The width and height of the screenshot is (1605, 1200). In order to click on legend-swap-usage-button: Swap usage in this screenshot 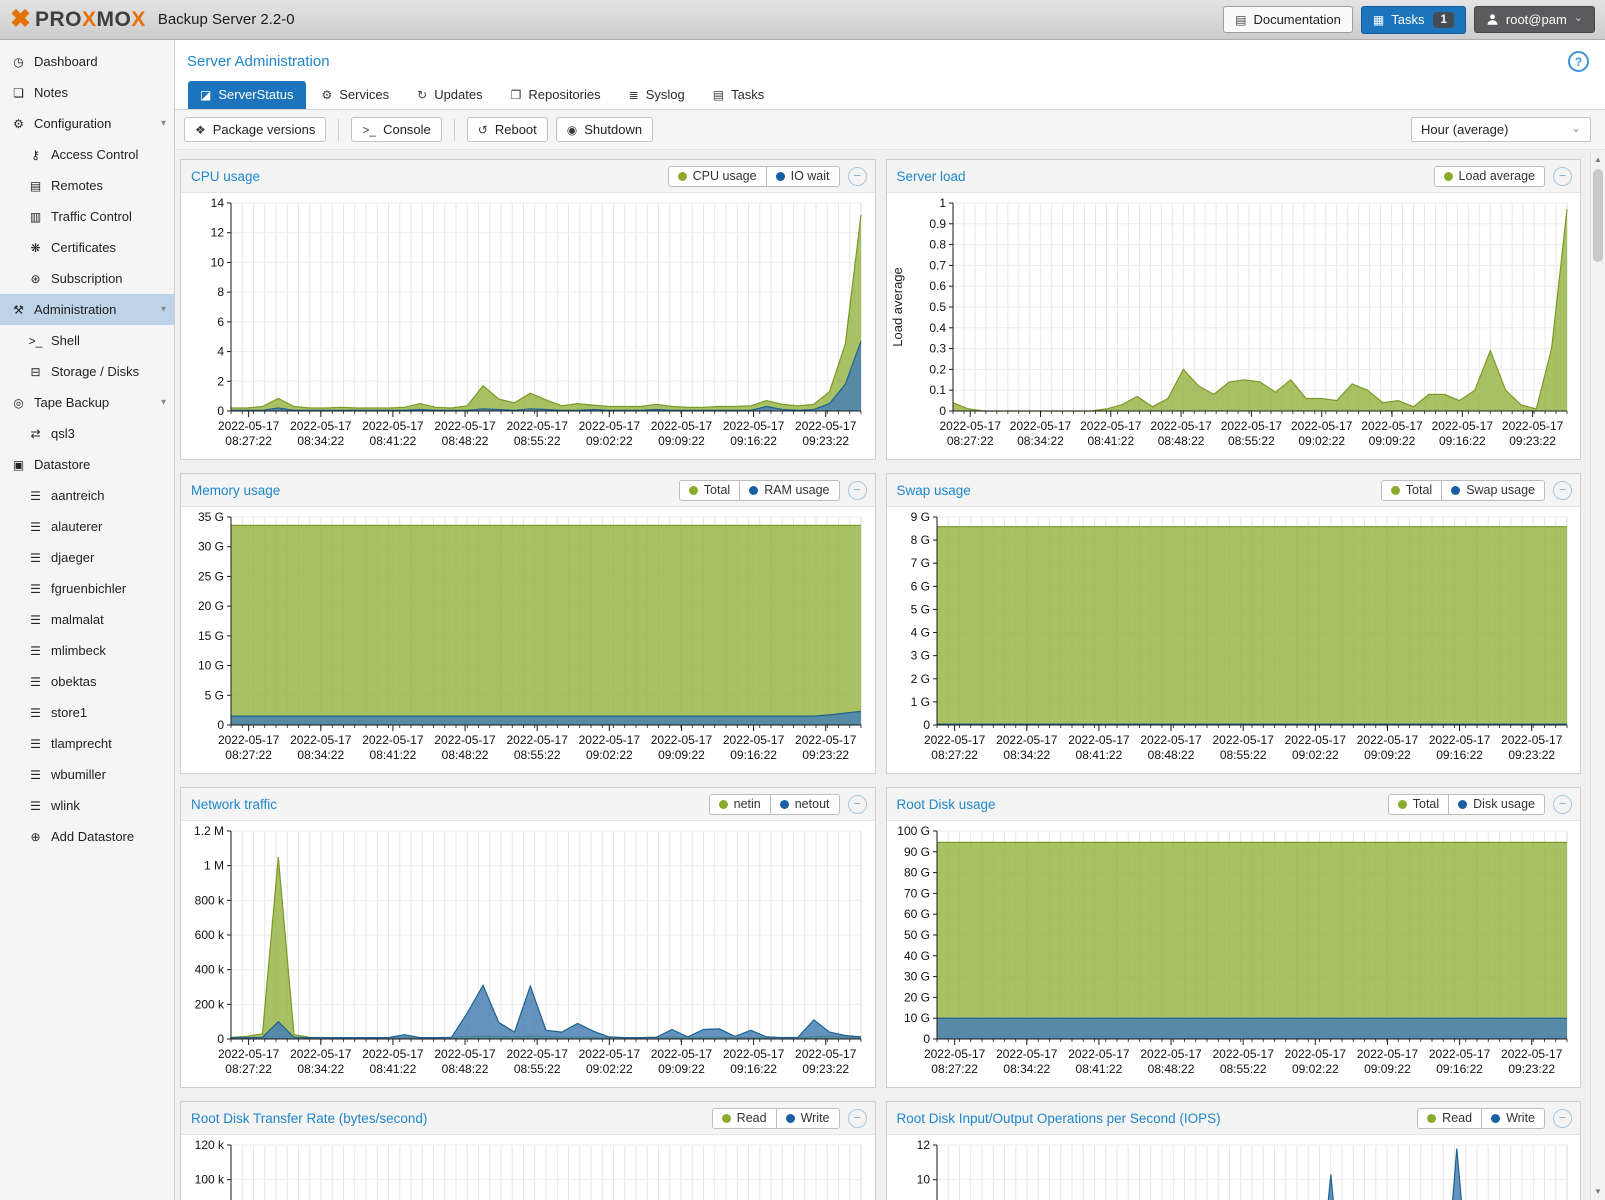, I will do `click(1493, 490)`.